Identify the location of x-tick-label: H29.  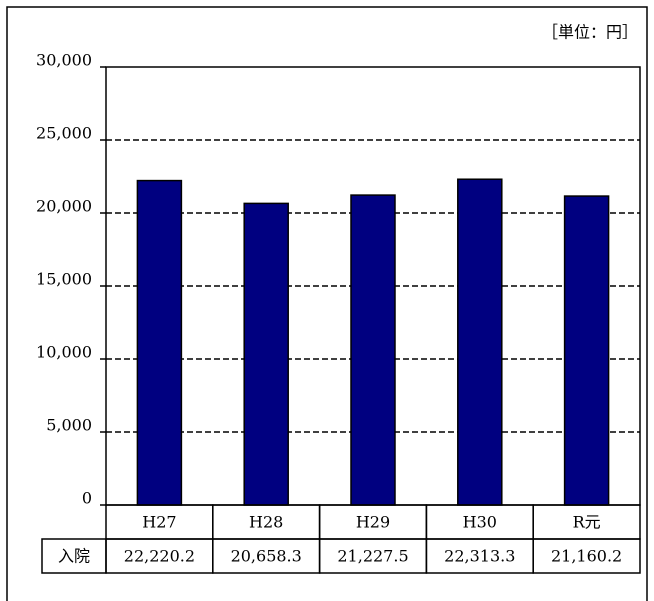
(373, 522).